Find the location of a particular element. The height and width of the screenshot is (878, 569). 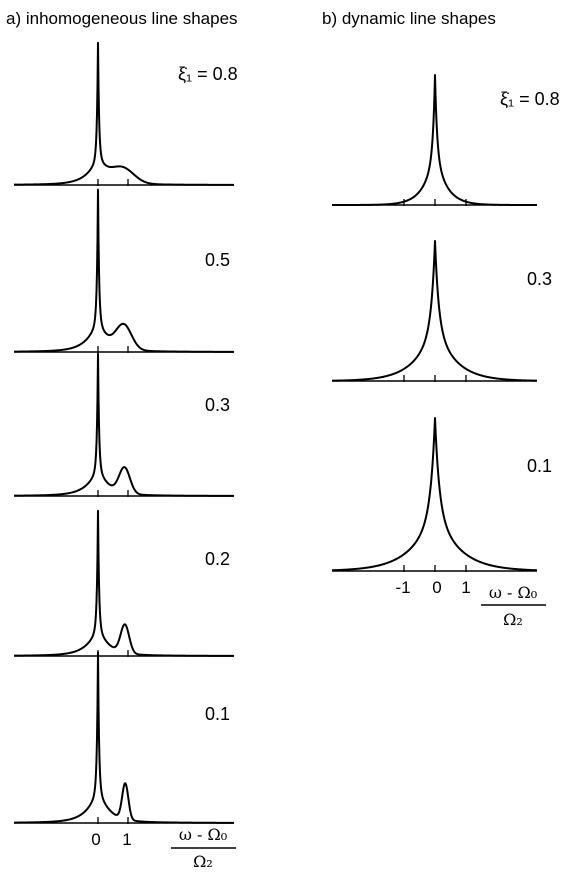

panel-b-series-label-2: 0.1 is located at coordinates (539, 466).